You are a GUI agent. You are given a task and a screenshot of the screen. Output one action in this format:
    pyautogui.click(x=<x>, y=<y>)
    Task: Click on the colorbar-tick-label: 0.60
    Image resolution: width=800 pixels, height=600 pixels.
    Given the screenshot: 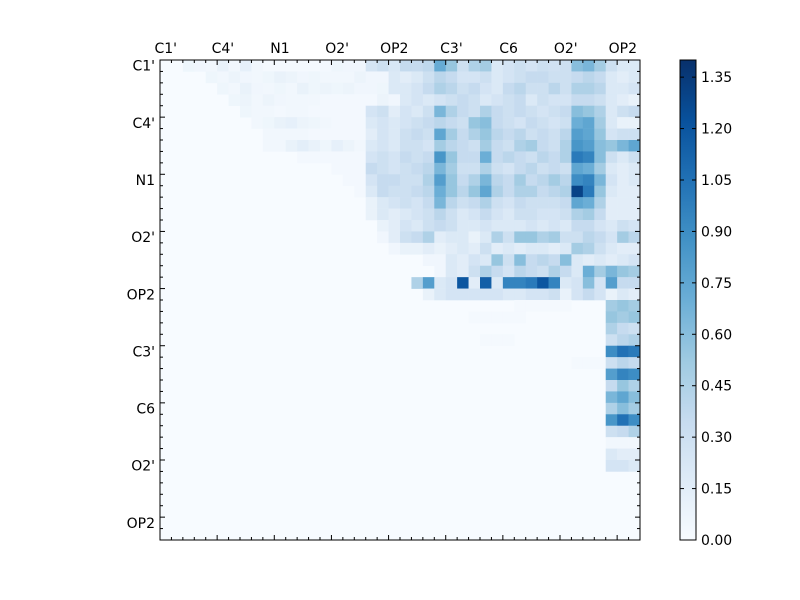 What is the action you would take?
    pyautogui.click(x=716, y=335)
    